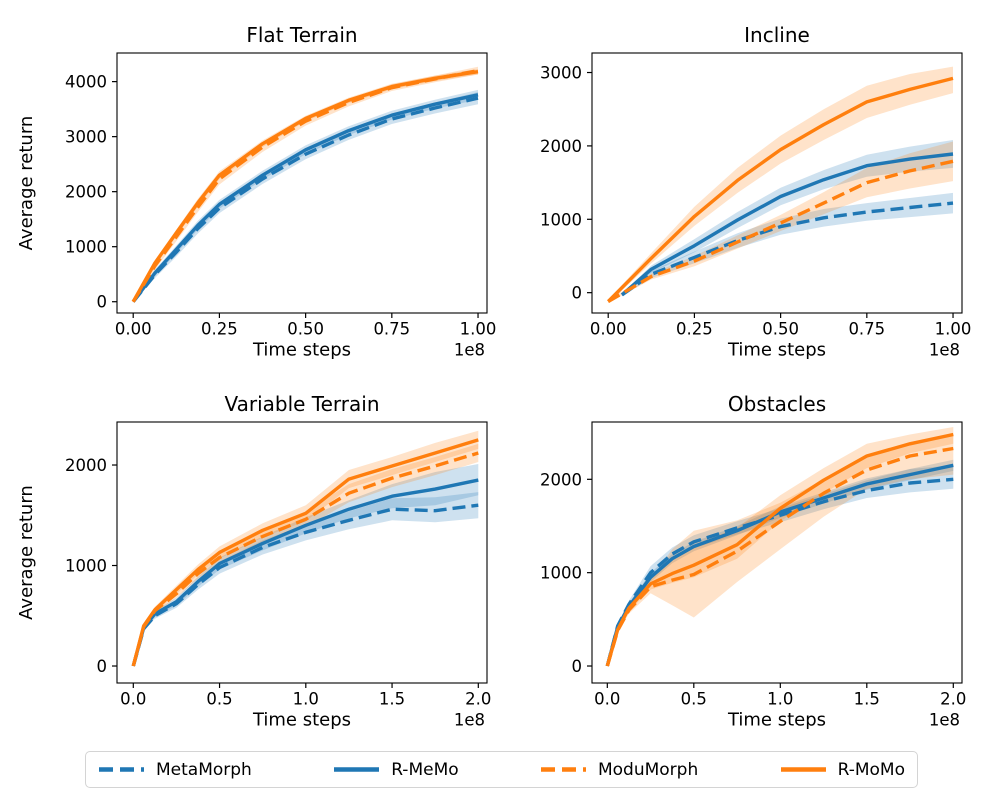 The height and width of the screenshot is (800, 1000). What do you see at coordinates (301, 404) in the screenshot?
I see `subplot-title: Variable Terrain` at bounding box center [301, 404].